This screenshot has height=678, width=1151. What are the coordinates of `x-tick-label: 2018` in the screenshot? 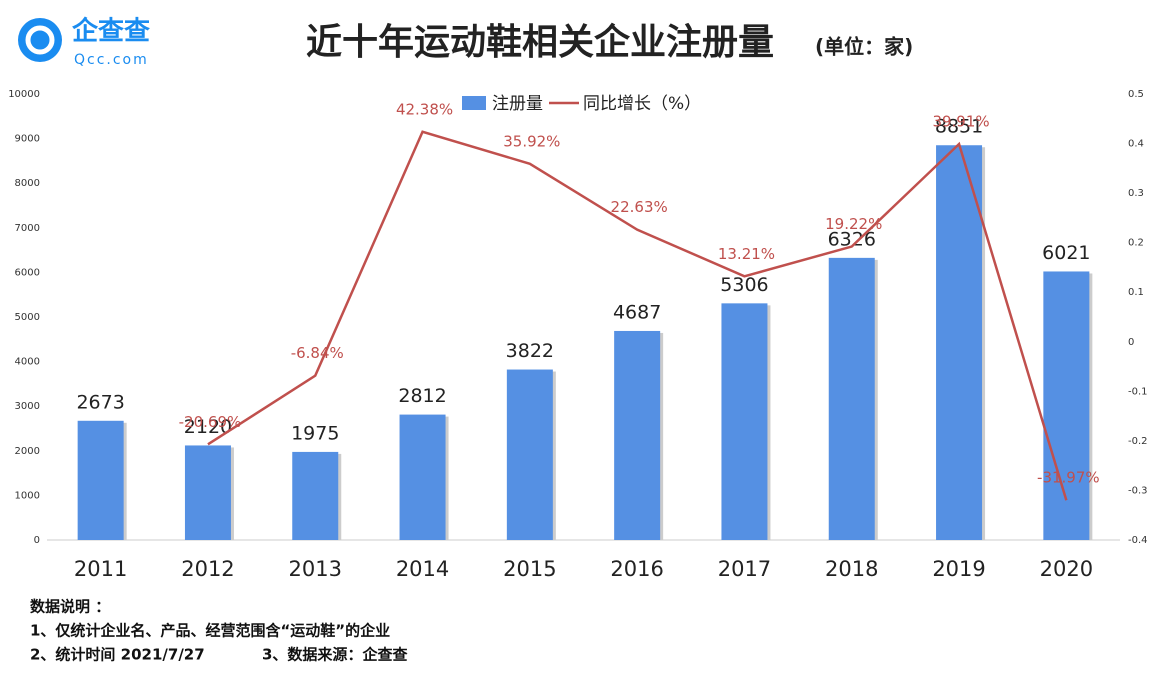 It's located at (851, 569).